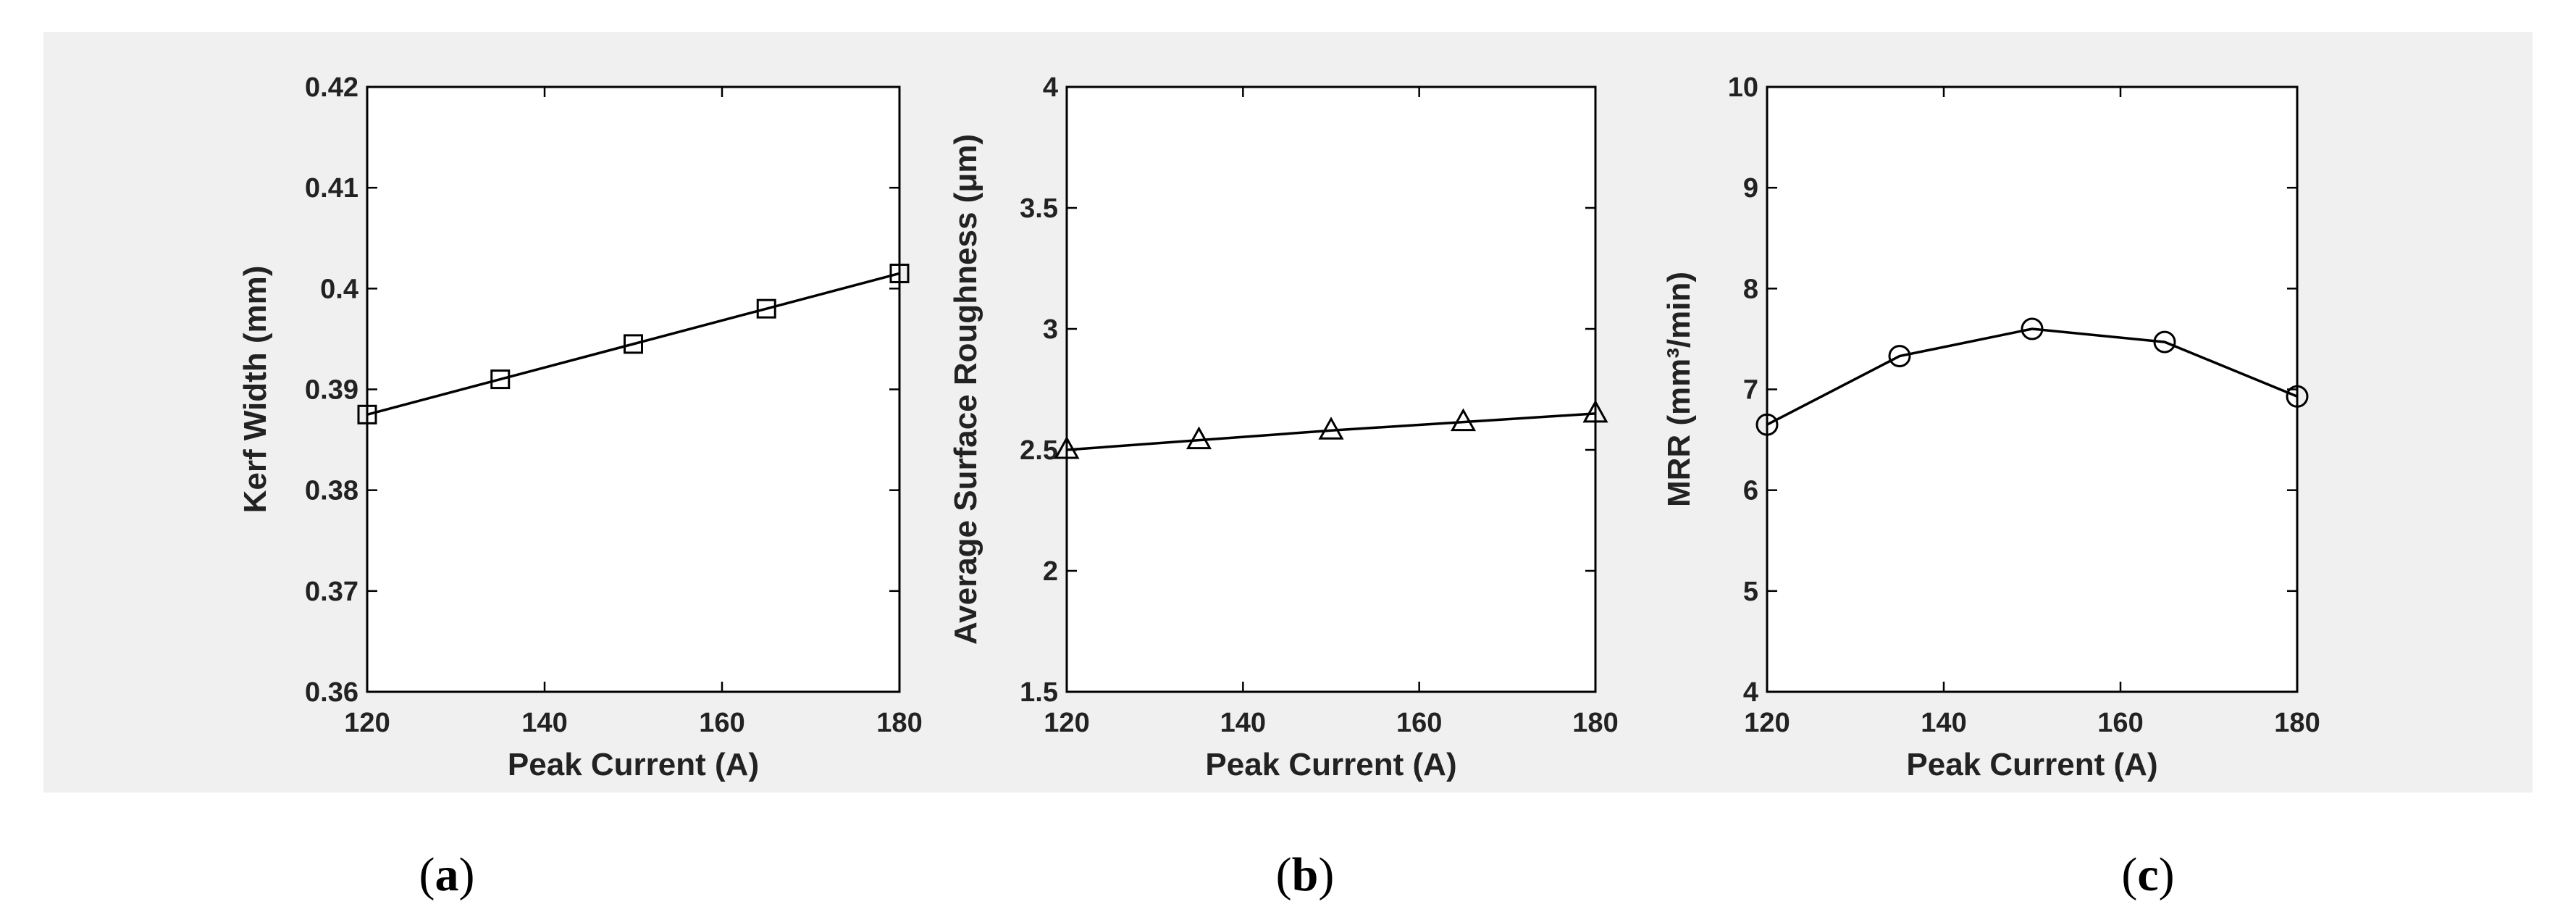 This screenshot has height=920, width=2576. Describe the element at coordinates (1750, 592) in the screenshot. I see `y-tick-label: 5` at that location.